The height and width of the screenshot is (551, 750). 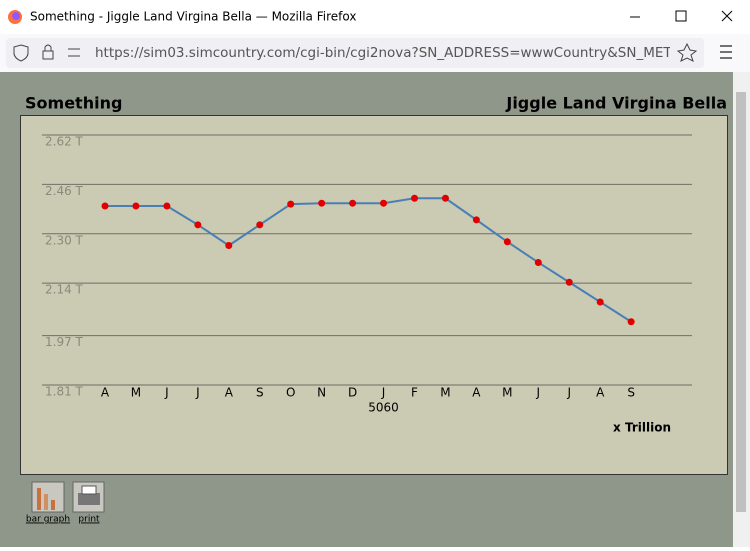 I want to click on y-tick-label: 2.62 T, so click(x=64, y=142).